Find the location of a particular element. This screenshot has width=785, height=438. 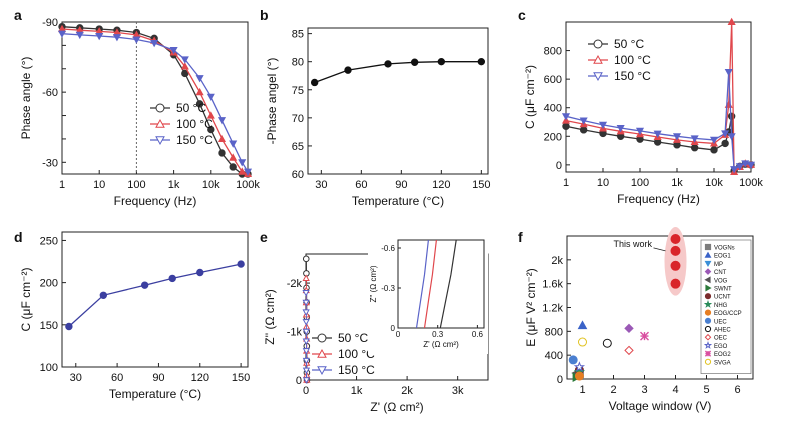

y-tick-label: -2k is located at coordinates (295, 284).